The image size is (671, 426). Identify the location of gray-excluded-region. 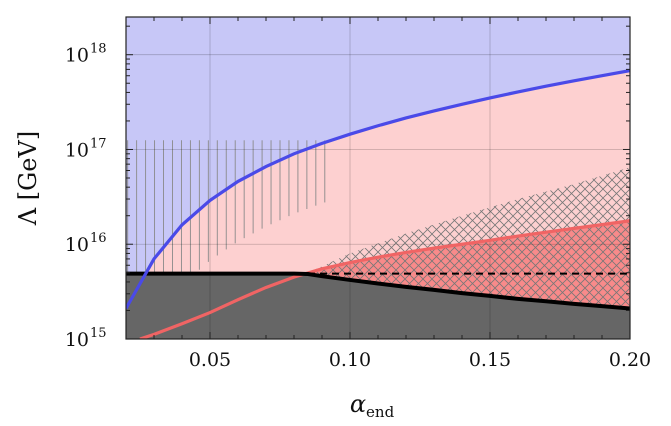
(378, 306).